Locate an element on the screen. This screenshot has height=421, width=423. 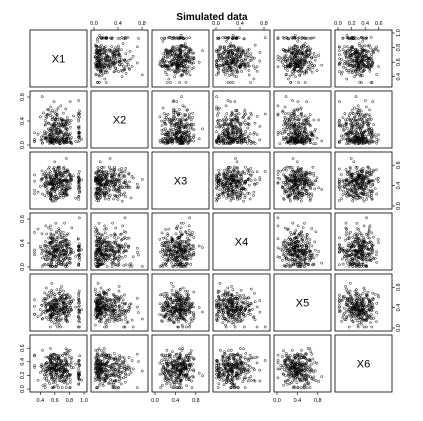
chart-title: Simulated data is located at coordinates (212, 17).